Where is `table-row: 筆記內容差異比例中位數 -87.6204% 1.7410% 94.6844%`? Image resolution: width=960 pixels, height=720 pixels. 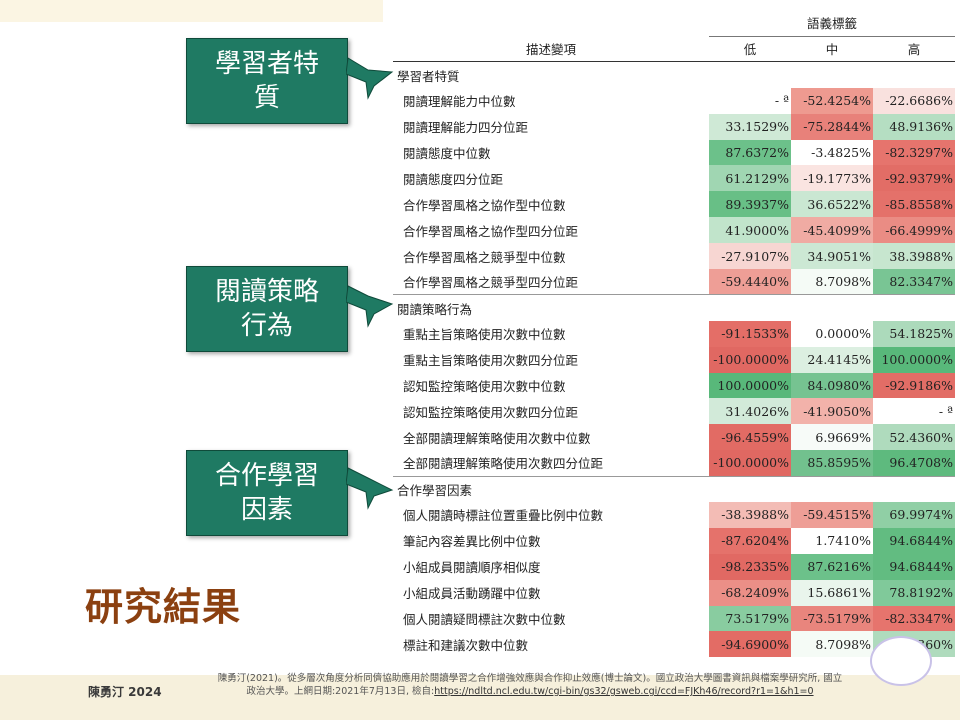 table-row: 筆記內容差異比例中位數 -87.6204% 1.7410% 94.6844% is located at coordinates (674, 540).